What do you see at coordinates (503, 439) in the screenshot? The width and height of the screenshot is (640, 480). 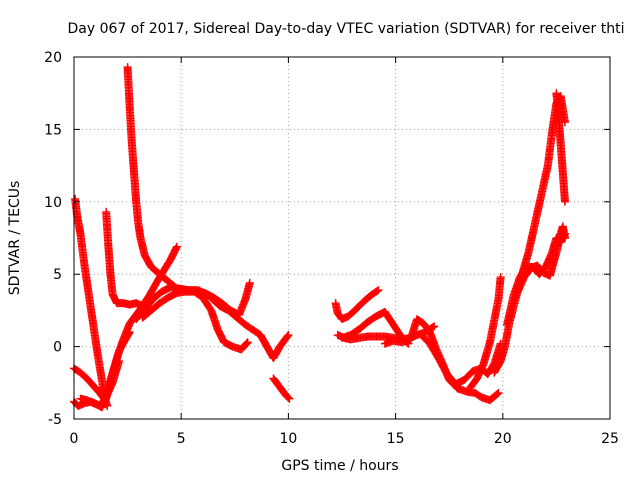 I see `x-tick-label: 20` at bounding box center [503, 439].